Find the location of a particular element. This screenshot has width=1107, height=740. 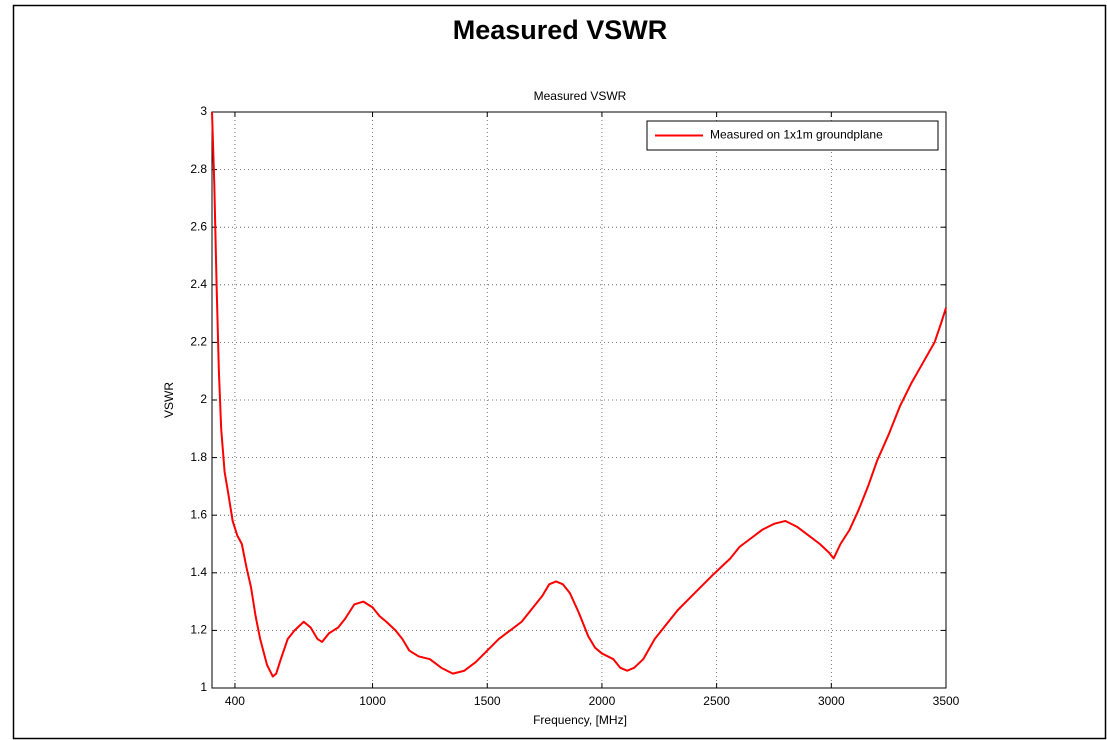

y-tick-label: 1.6 is located at coordinates (198, 514).